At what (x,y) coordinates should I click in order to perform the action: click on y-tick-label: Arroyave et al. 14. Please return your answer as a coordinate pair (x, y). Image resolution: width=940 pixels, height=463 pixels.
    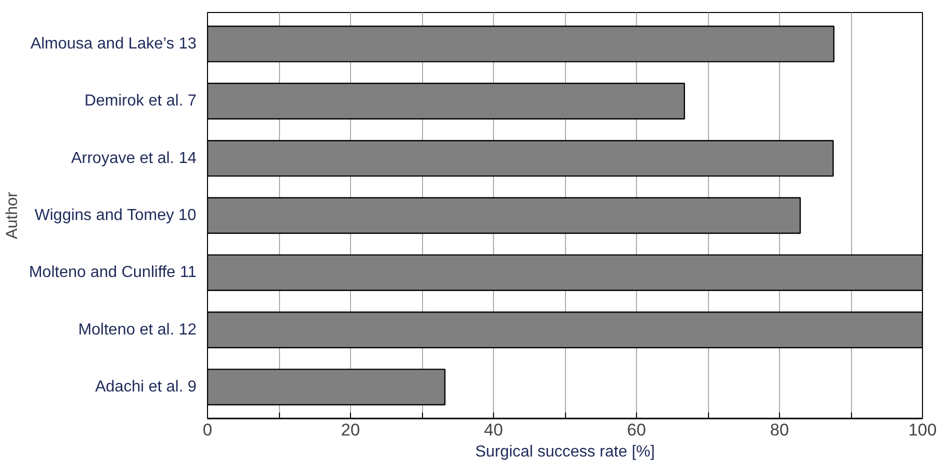
    Looking at the image, I should click on (134, 158).